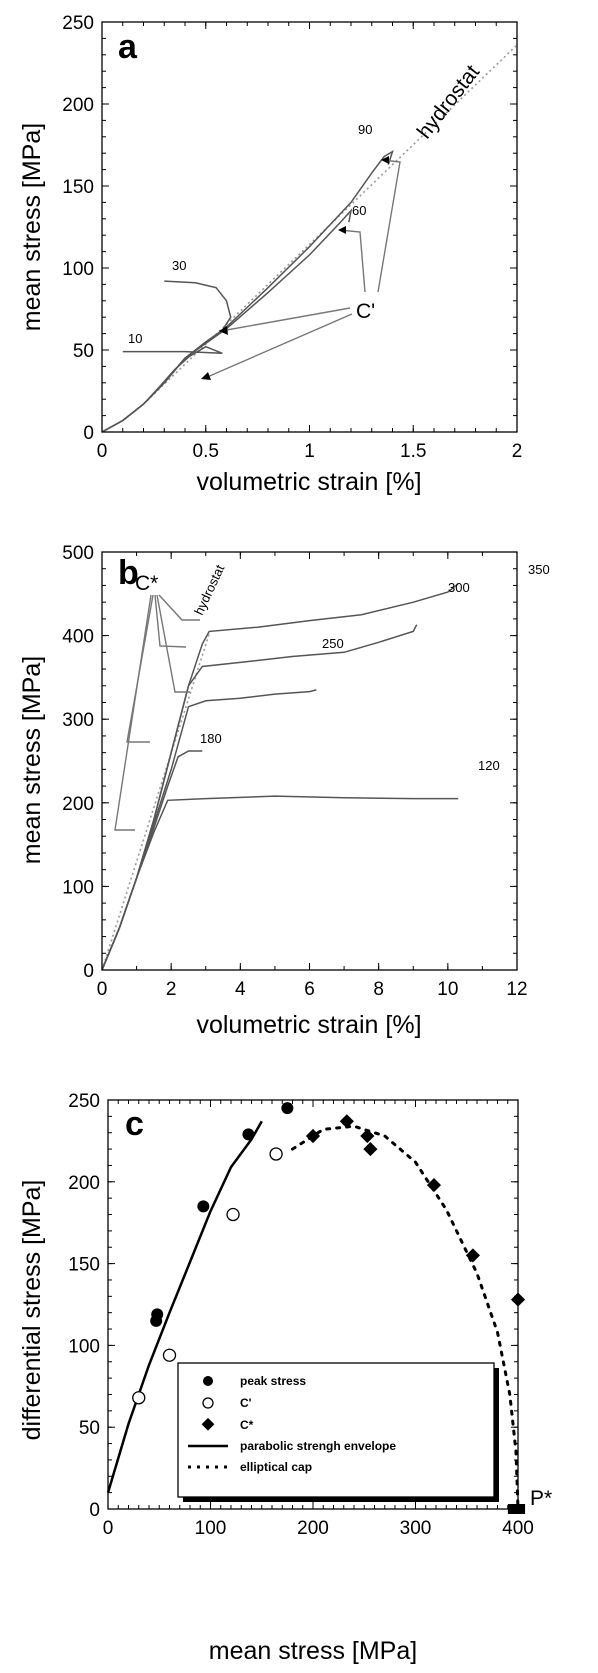 The image size is (598, 1673). What do you see at coordinates (128, 573) in the screenshot?
I see `panel-b-letter: b` at bounding box center [128, 573].